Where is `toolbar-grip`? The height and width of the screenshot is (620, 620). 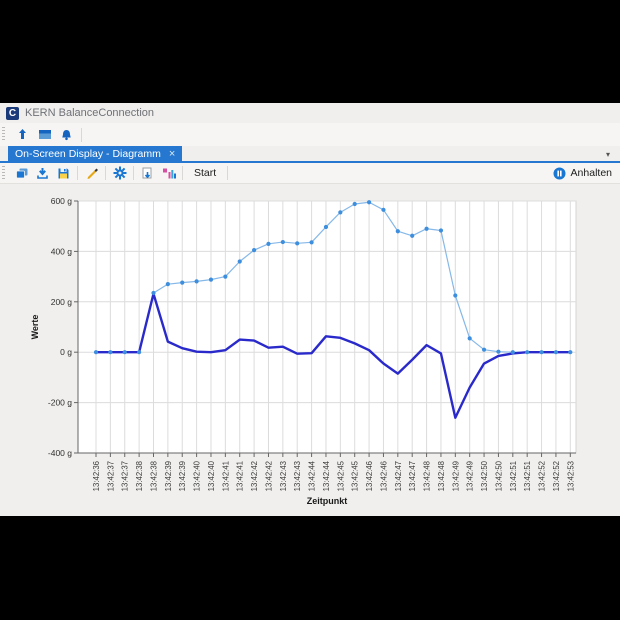 toolbar-grip is located at coordinates (3, 134).